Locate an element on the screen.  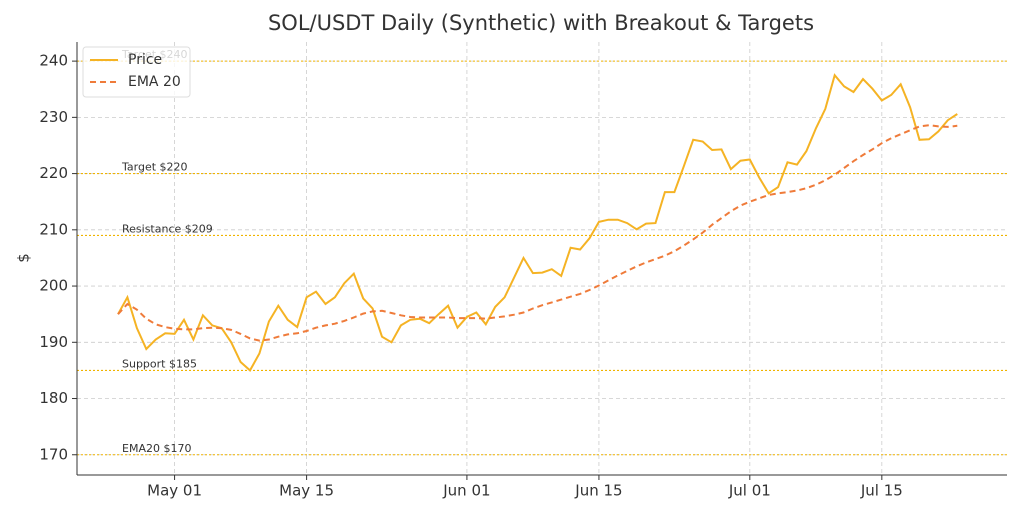
y-tick-label: 170 is located at coordinates (53, 454).